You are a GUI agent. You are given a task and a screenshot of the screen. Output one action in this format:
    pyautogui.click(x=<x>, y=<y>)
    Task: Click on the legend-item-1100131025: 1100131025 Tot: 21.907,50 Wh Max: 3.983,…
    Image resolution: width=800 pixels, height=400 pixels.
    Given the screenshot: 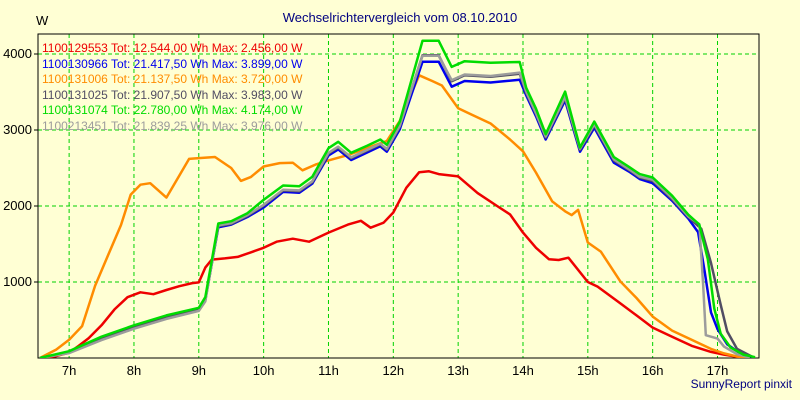 What is the action you would take?
    pyautogui.click(x=172, y=94)
    